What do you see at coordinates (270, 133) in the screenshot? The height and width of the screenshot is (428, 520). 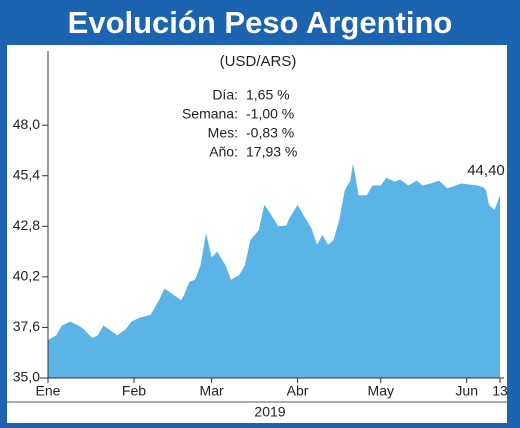 I see `stat-value: -0,83 %` at bounding box center [270, 133].